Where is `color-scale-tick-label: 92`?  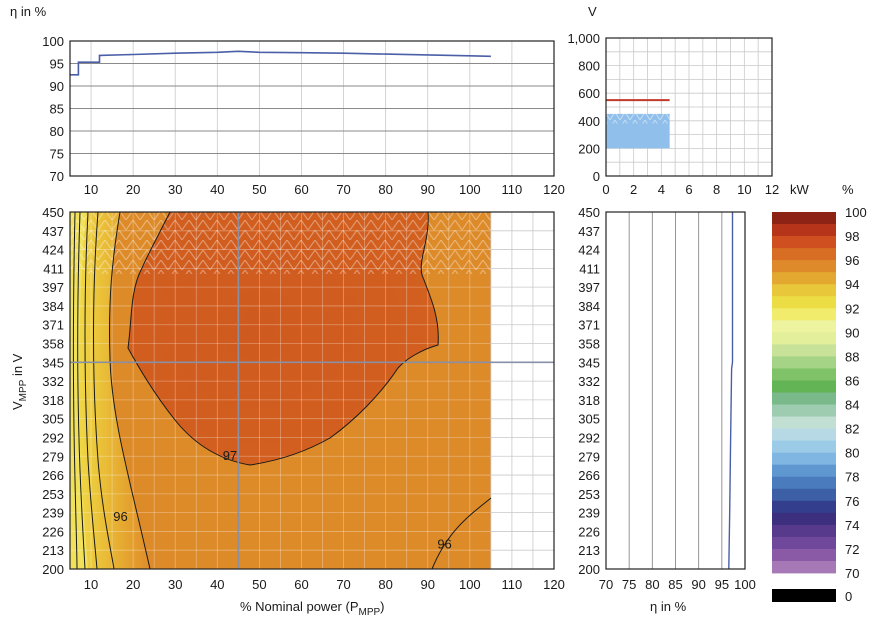 color-scale-tick-label: 92 is located at coordinates (852, 308).